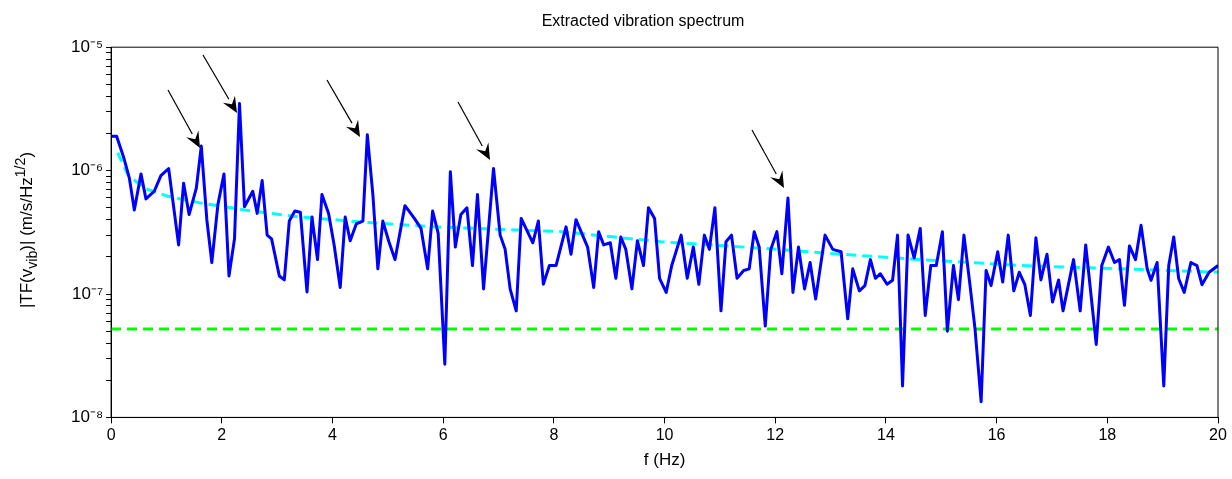 Image resolution: width=1232 pixels, height=479 pixels. Describe the element at coordinates (111, 435) in the screenshot. I see `x-tick-label: 0` at that location.